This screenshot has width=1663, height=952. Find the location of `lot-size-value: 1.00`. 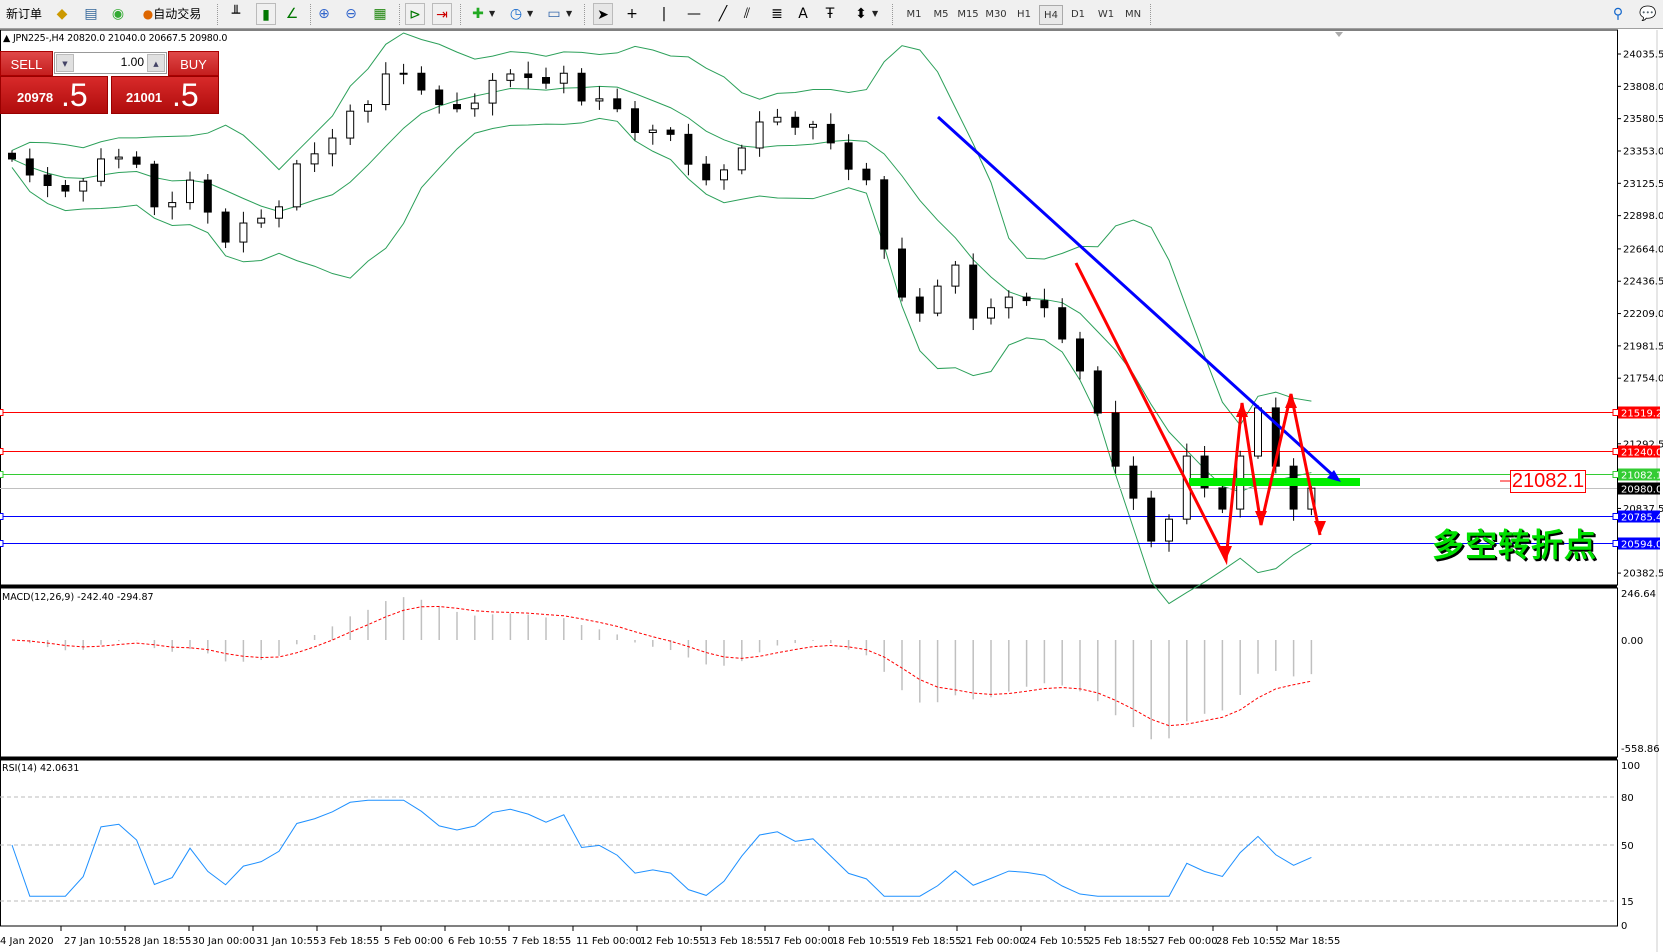

lot-size-value: 1.00 is located at coordinates (132, 62).